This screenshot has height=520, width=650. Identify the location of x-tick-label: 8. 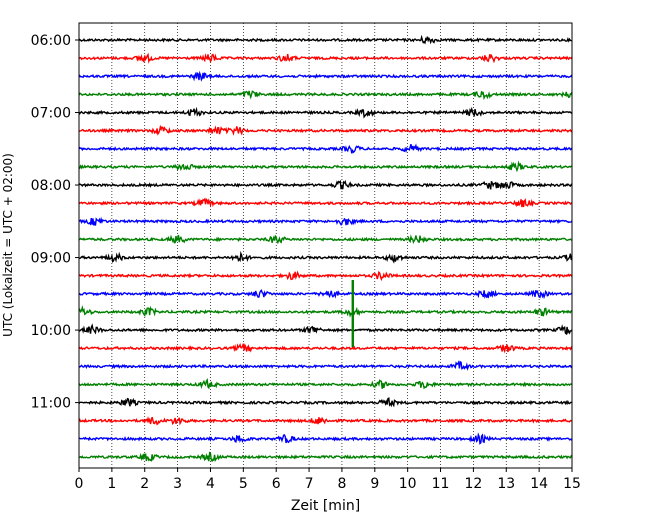
(341, 484).